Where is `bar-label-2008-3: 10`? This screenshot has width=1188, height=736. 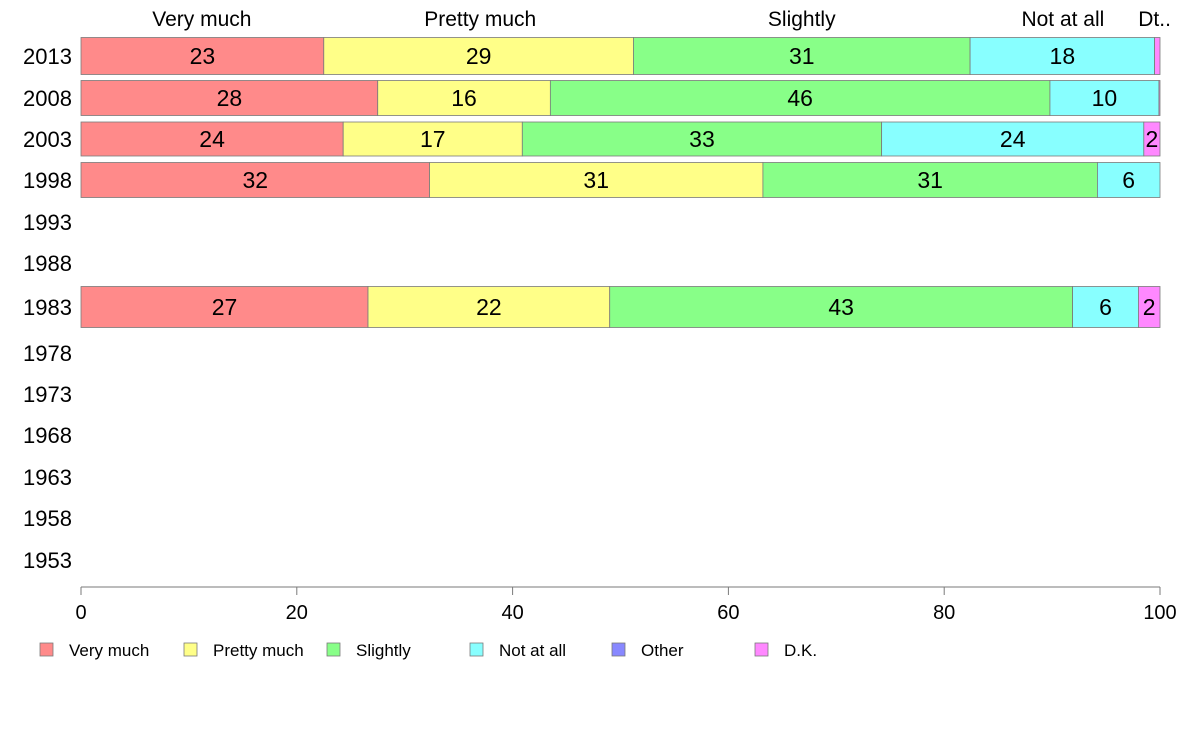 bar-label-2008-3: 10 is located at coordinates (1105, 98).